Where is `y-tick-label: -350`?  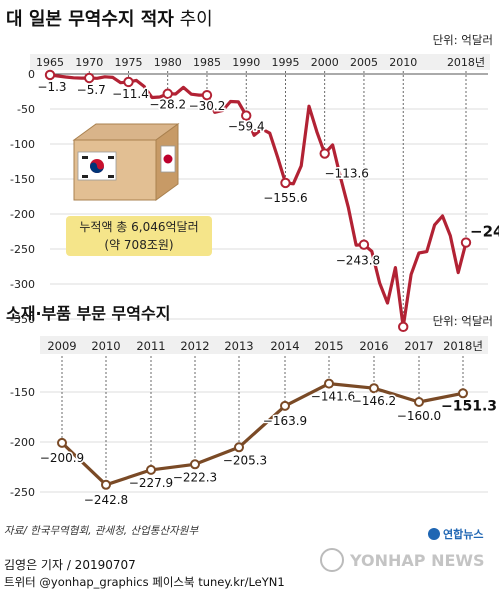 y-tick-label: -350 is located at coordinates (22, 319).